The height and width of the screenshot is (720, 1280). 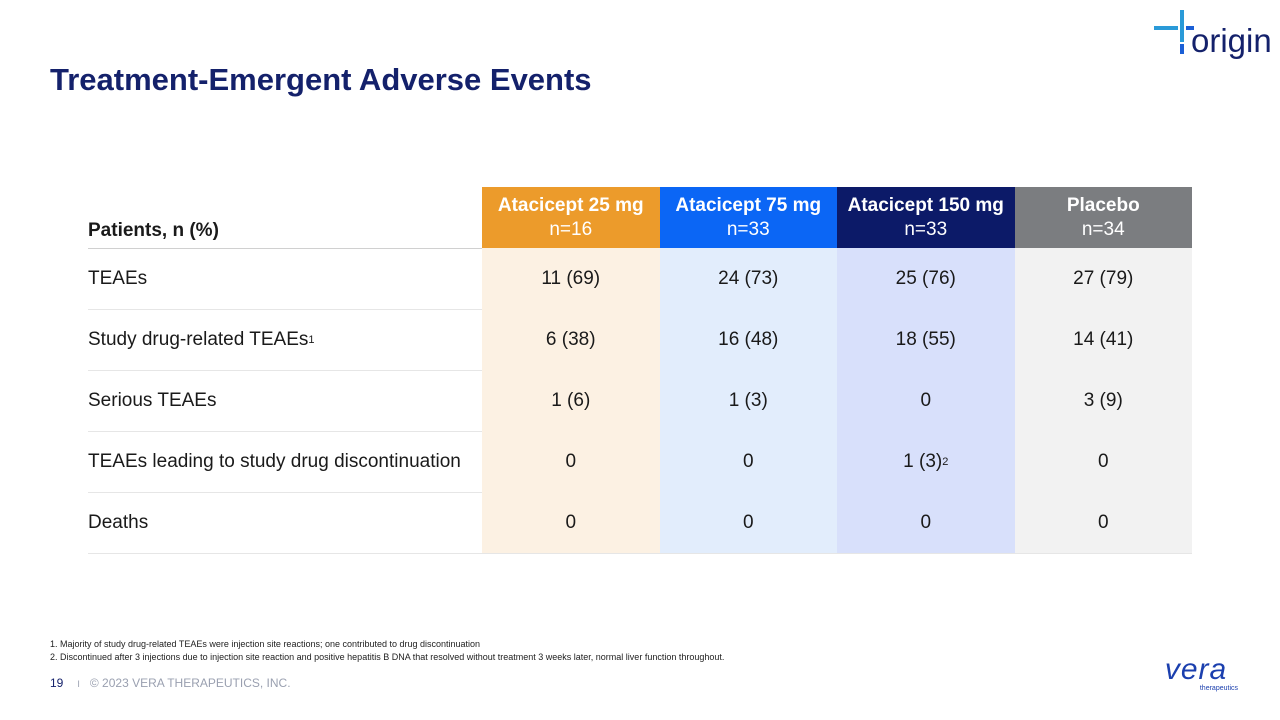 I want to click on column-header: Placebo n=34, so click(x=1103, y=217).